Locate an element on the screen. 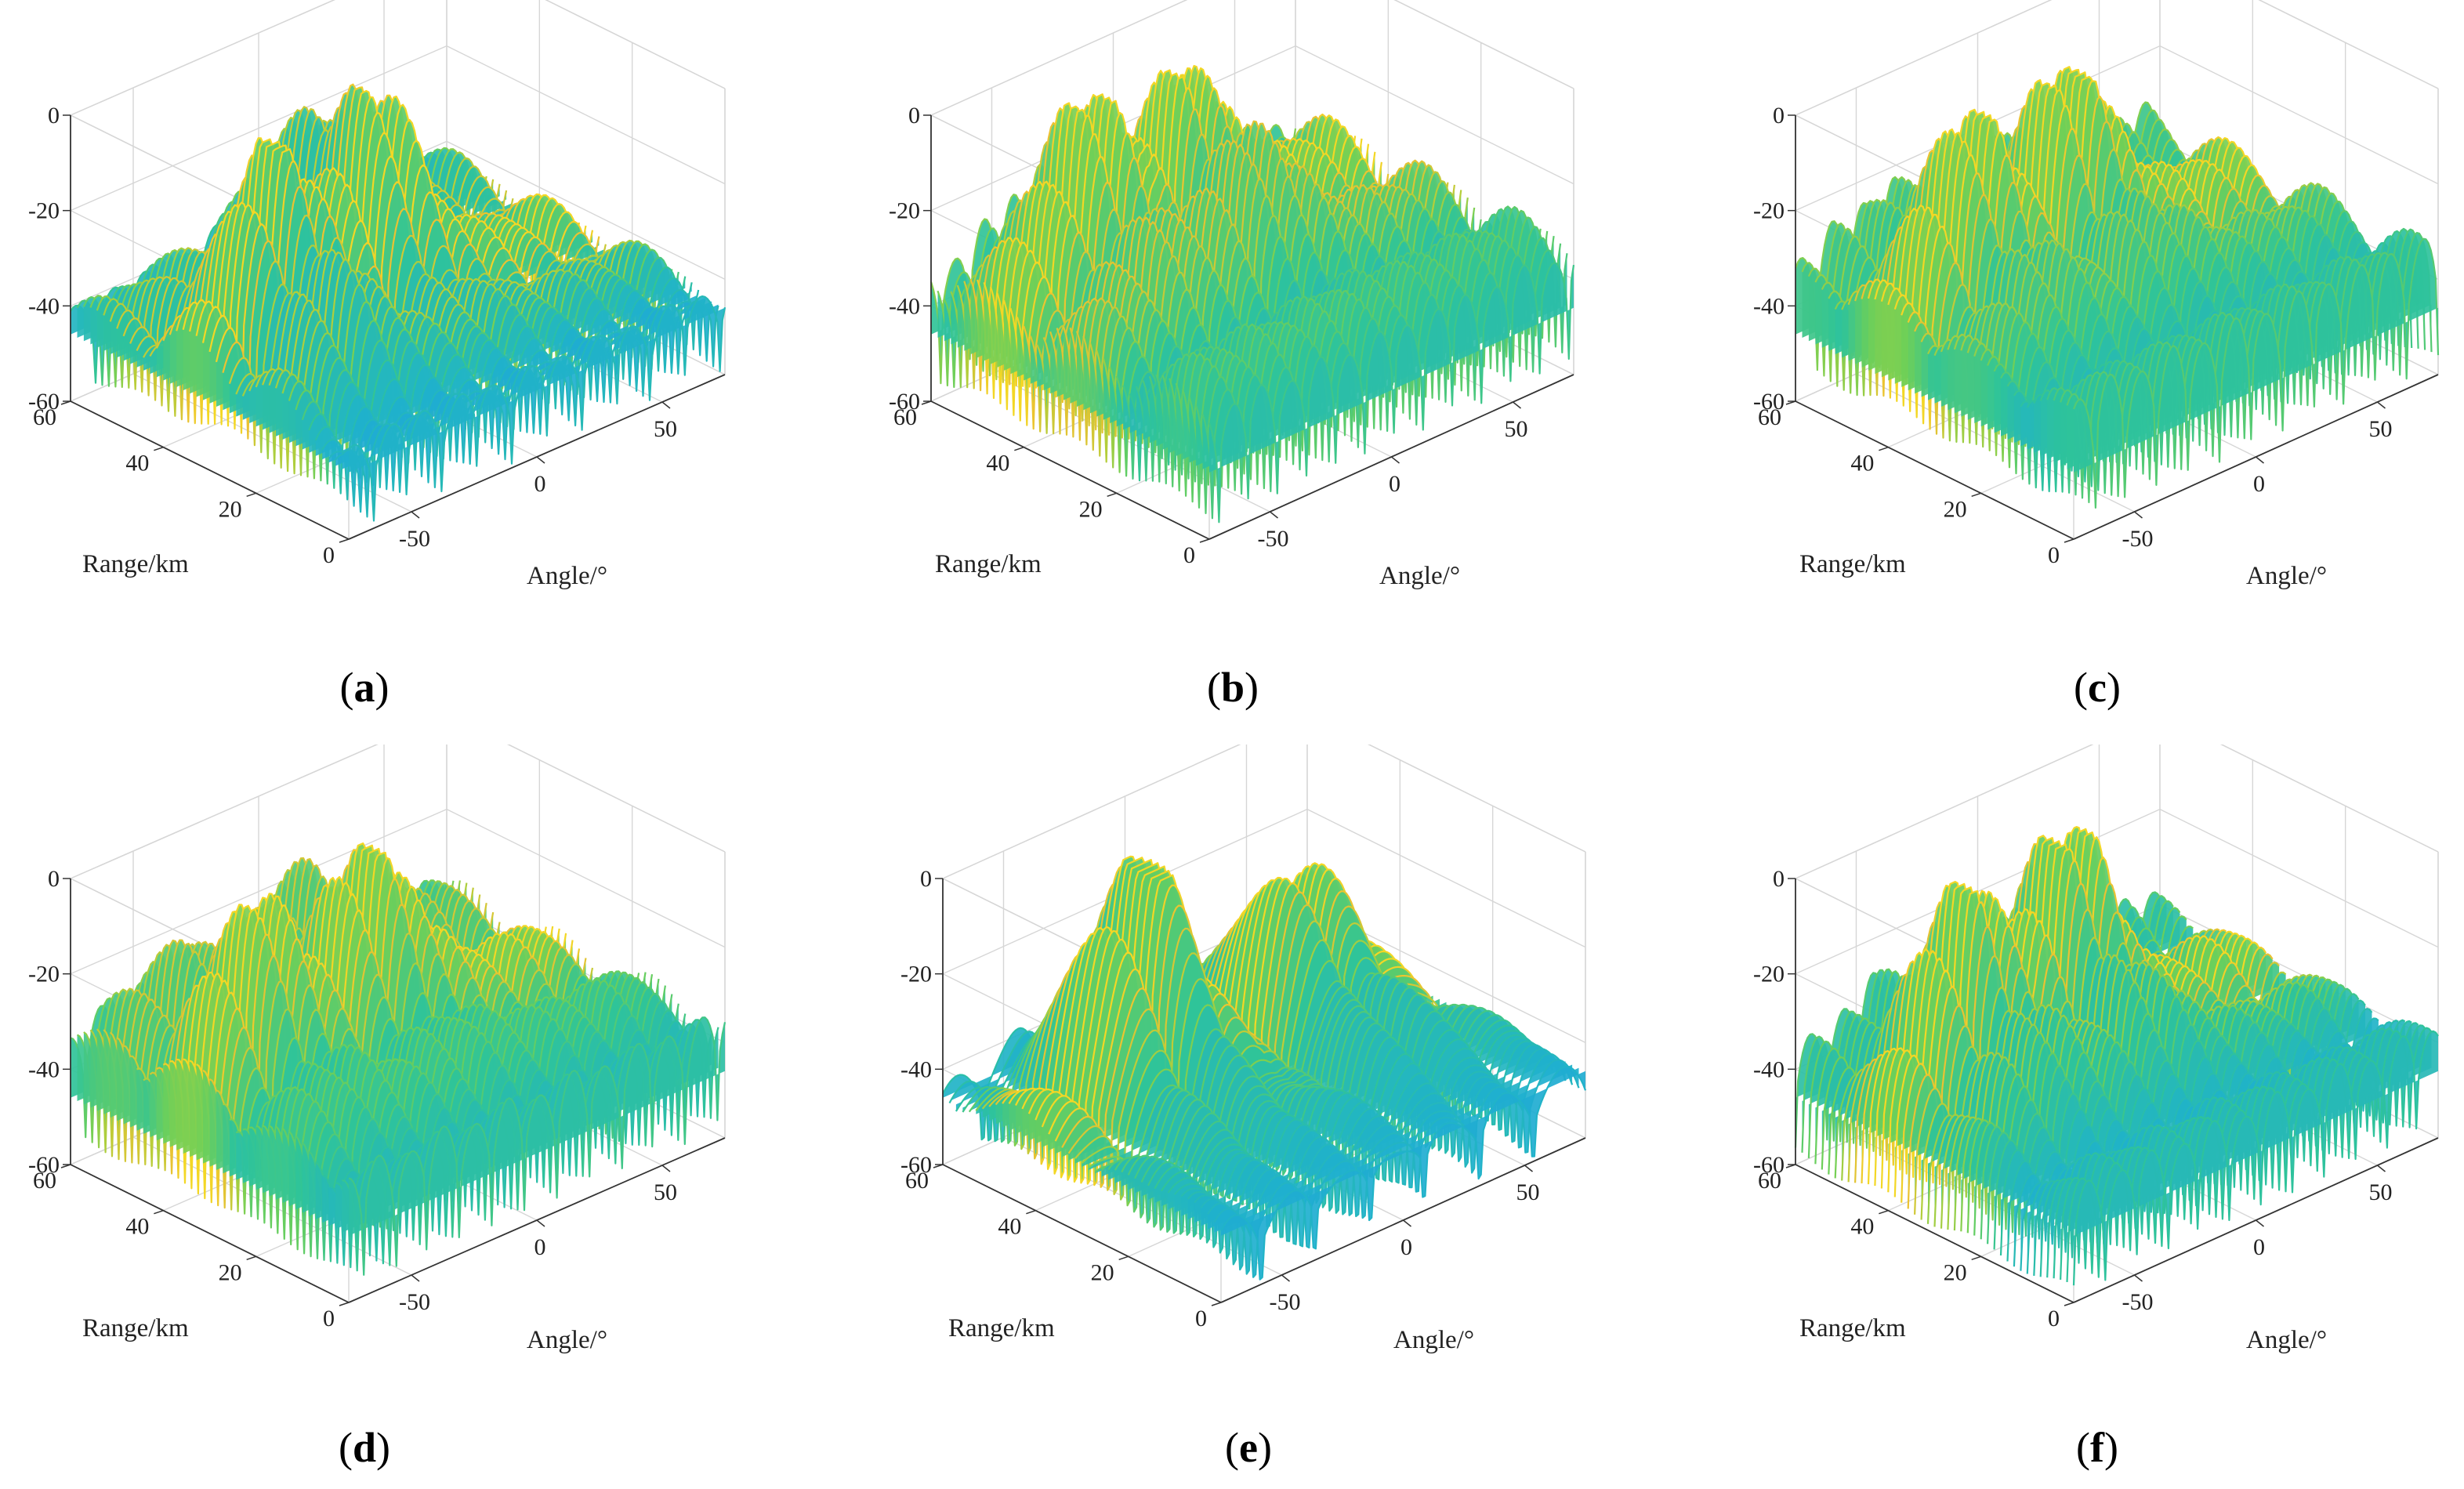 Image resolution: width=2464 pixels, height=1489 pixels. ticks-f: -50 0 50 0 20 40 60-60 -40 -20 0 is located at coordinates (2073, 1098).